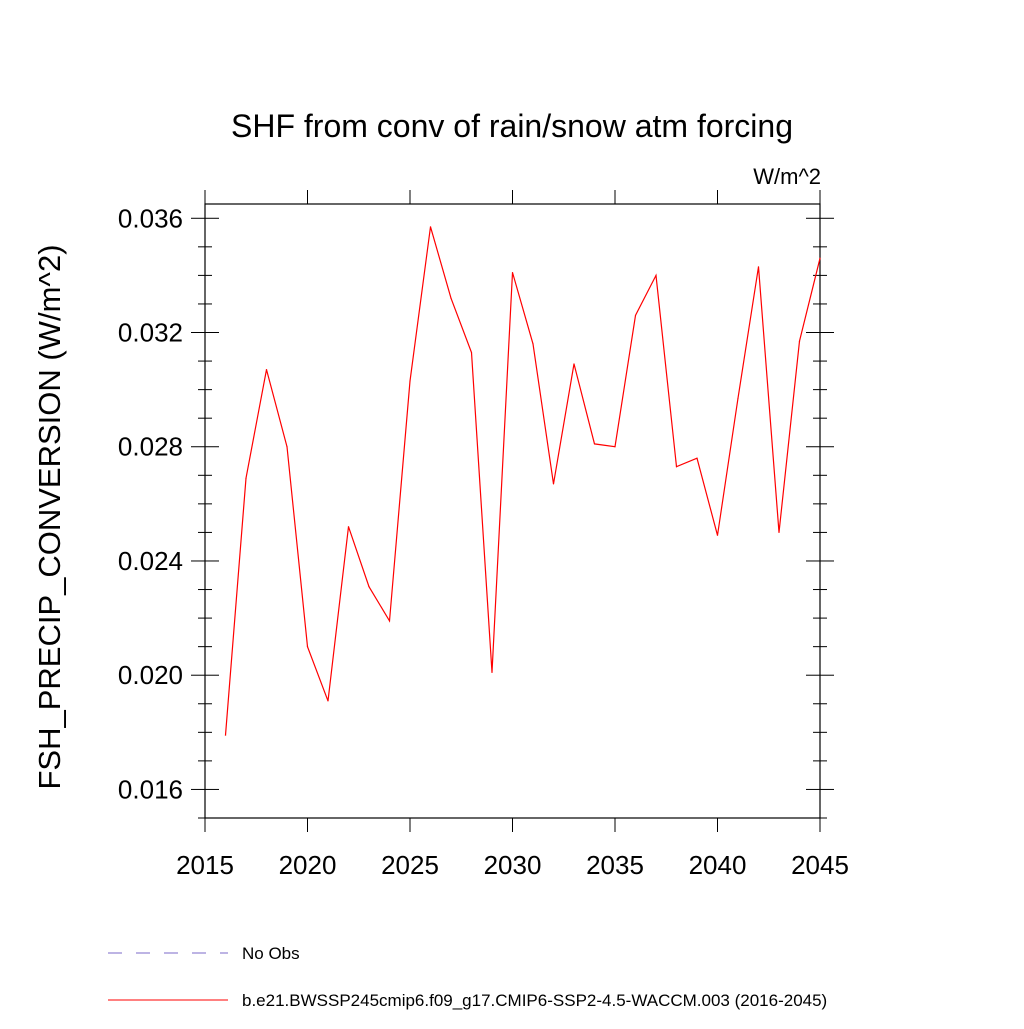  Describe the element at coordinates (787, 176) in the screenshot. I see `units-label: W/m^2` at that location.